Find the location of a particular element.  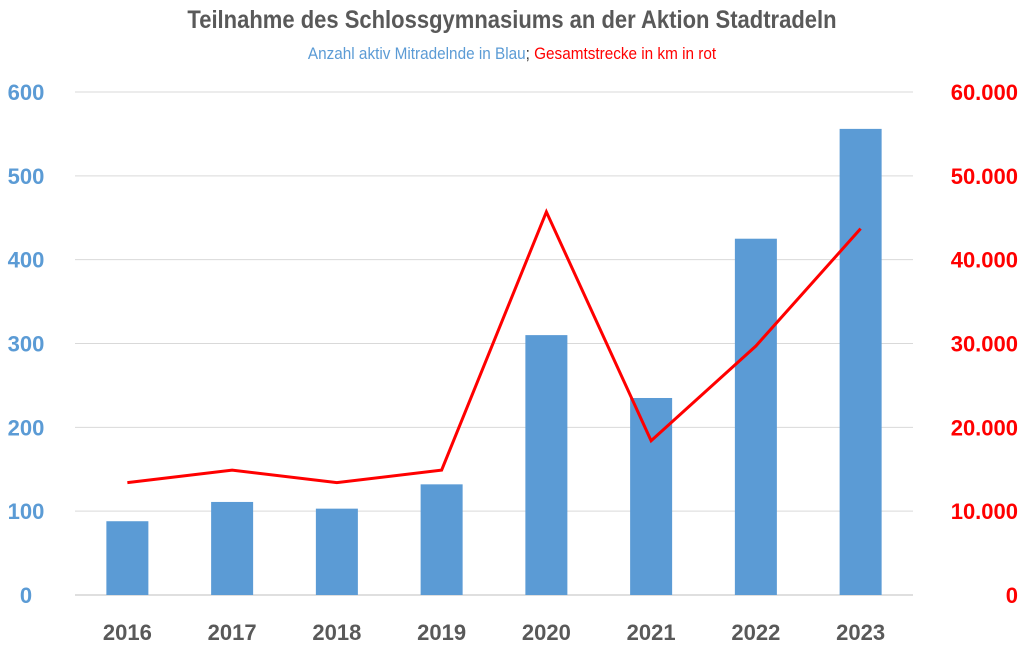

x-tick-label: 2016 is located at coordinates (127, 632).